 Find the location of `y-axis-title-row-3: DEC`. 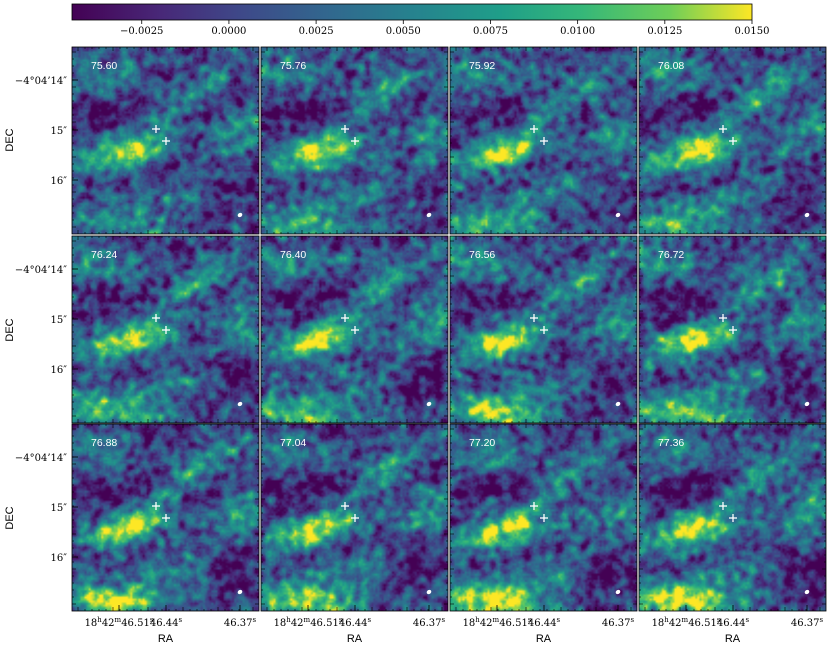

y-axis-title-row-3: DEC is located at coordinates (10, 517).